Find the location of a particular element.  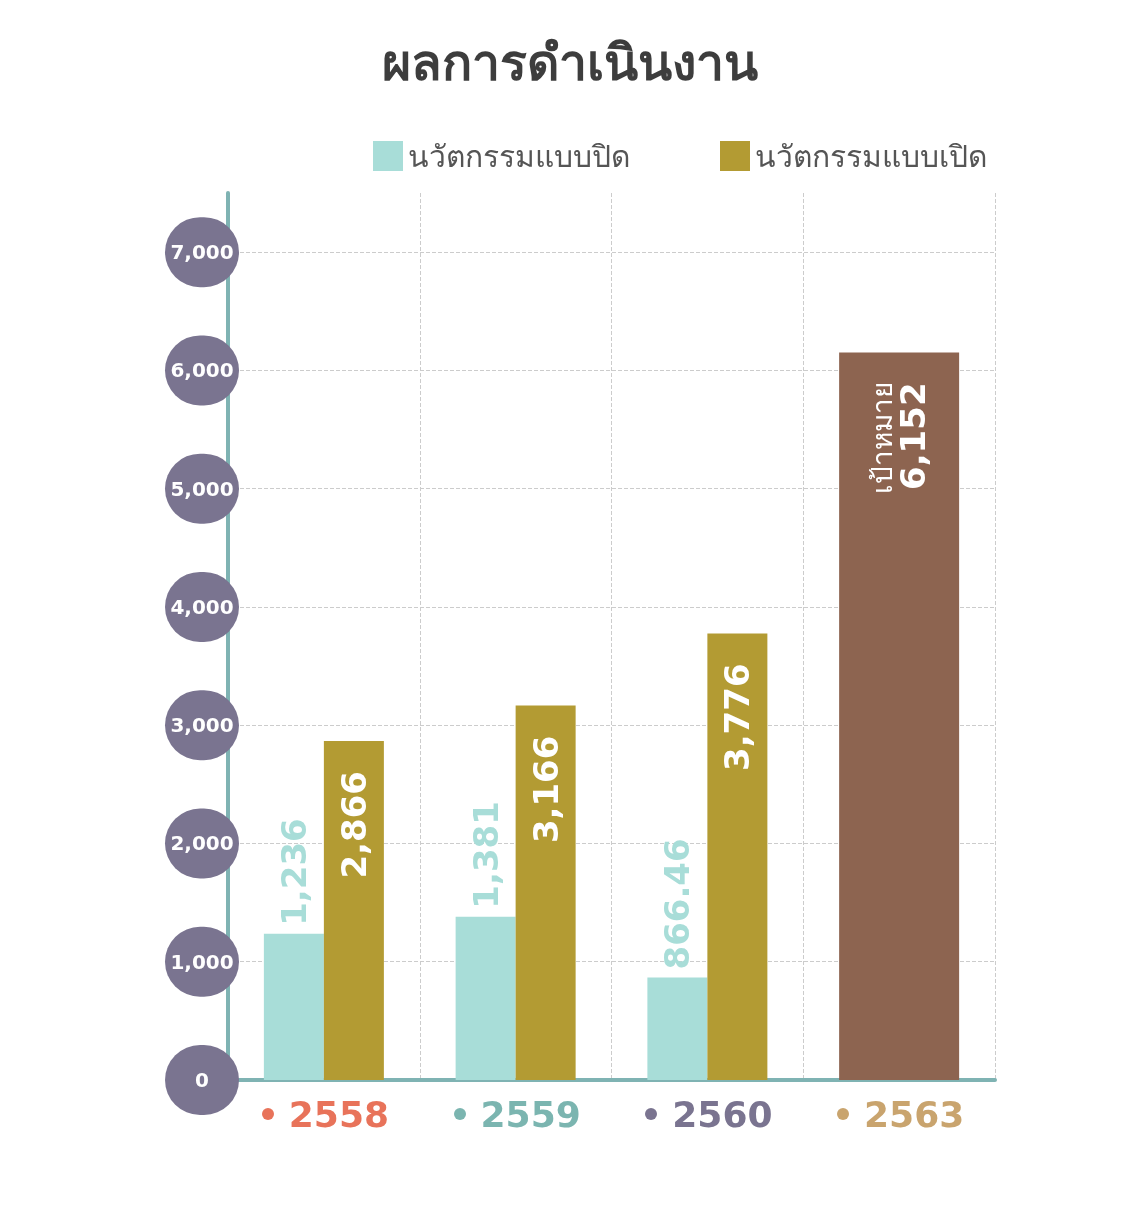

legend-label: นวัตกรรมแบบปิด is located at coordinates (519, 156).